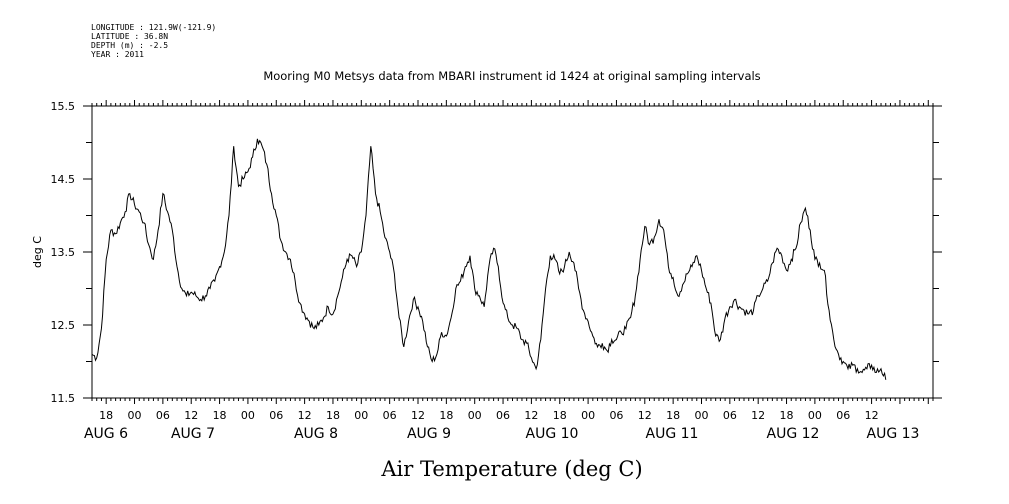 The width and height of the screenshot is (1009, 504). What do you see at coordinates (316, 434) in the screenshot?
I see `date-label: AUG 8` at bounding box center [316, 434].